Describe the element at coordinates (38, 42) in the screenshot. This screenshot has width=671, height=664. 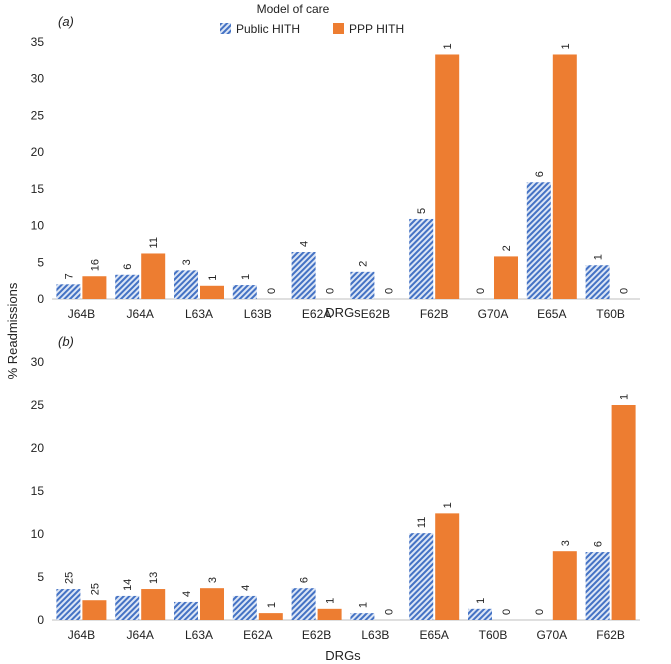
I see `y-tick-label: 35` at that location.